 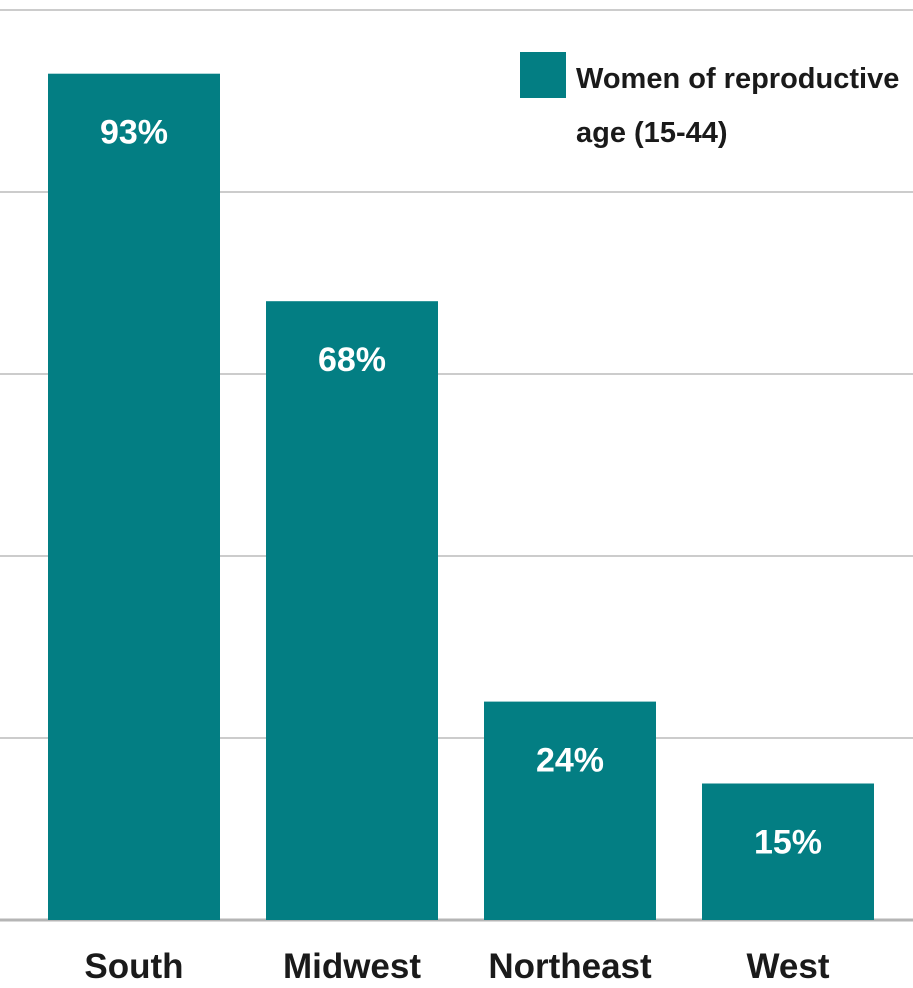 What do you see at coordinates (134, 133) in the screenshot?
I see `value-label-south: 93%` at bounding box center [134, 133].